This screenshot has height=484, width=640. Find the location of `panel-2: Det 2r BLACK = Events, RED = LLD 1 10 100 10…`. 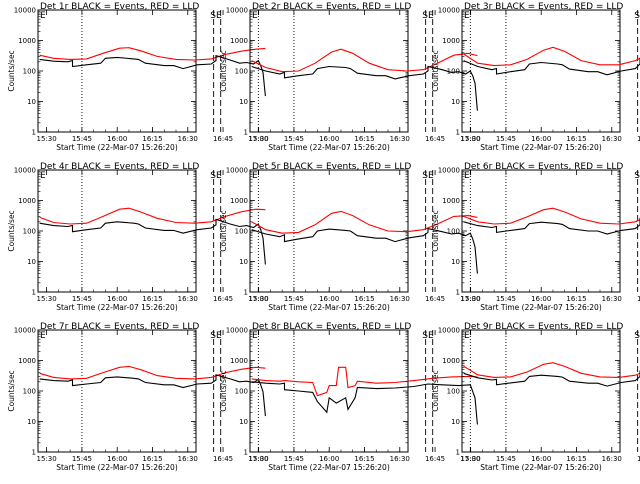

panel-2: Det 2r BLACK = Events, RED = LLD 1 10 100 10… is located at coordinates (349, 77).